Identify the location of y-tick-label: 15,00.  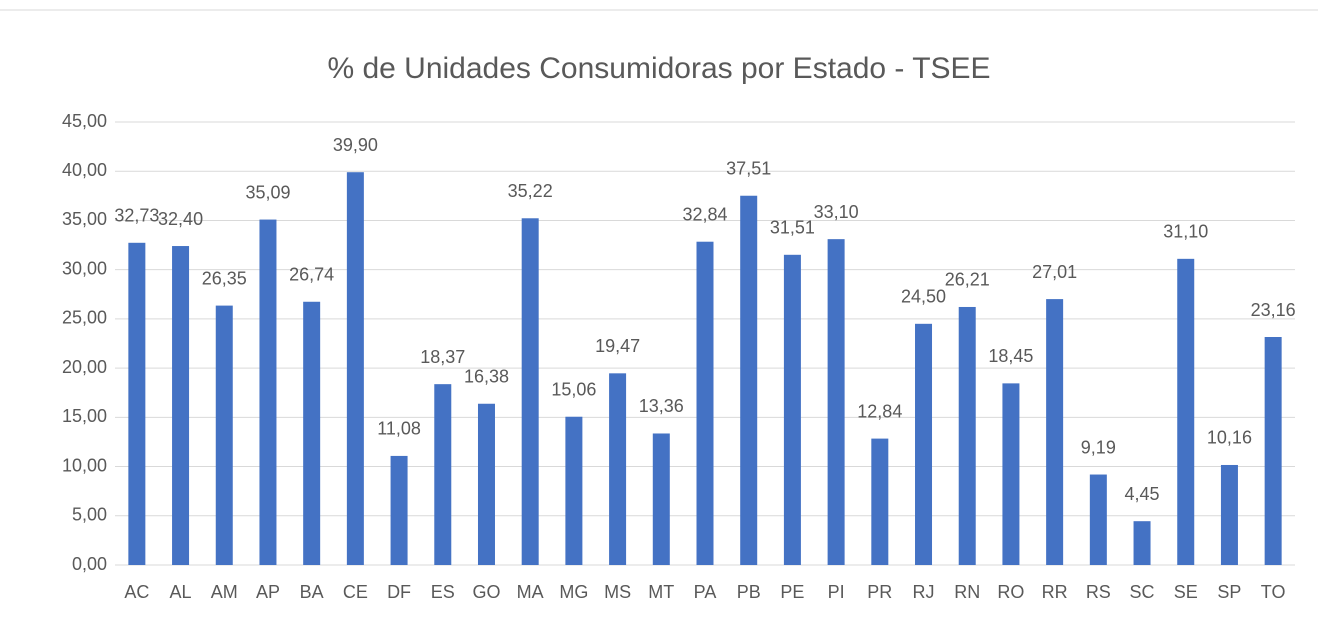
(84, 416).